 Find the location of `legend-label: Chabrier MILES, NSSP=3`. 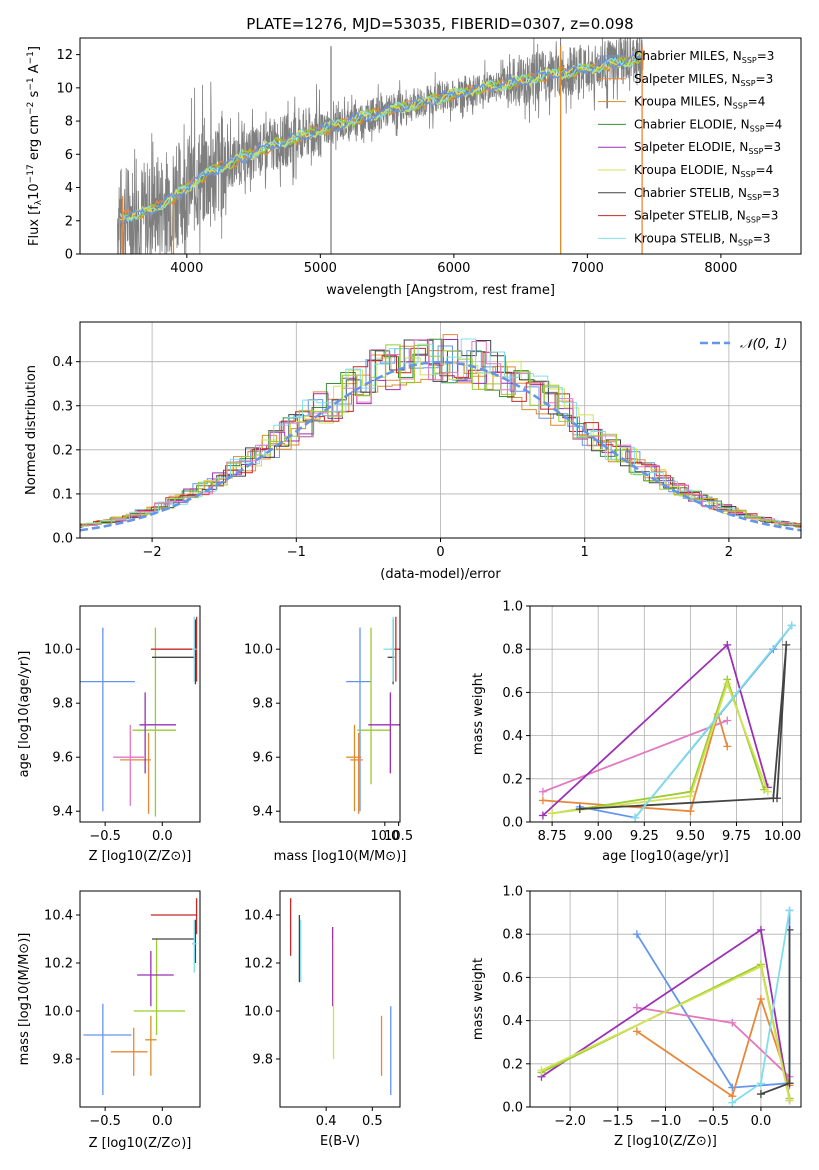

legend-label: Chabrier MILES, NSSP=3 is located at coordinates (704, 57).